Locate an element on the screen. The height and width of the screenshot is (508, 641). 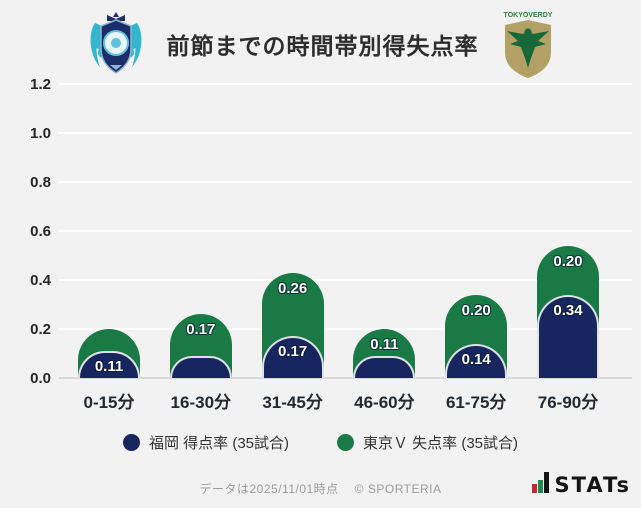
gridline-0.8 is located at coordinates (345, 182).